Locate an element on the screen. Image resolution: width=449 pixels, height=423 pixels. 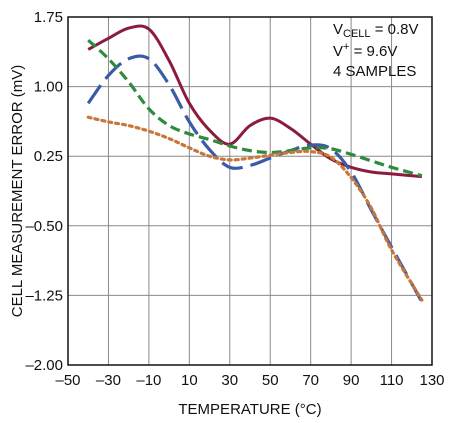
annotation-vplus-main: V is located at coordinates (338, 51).